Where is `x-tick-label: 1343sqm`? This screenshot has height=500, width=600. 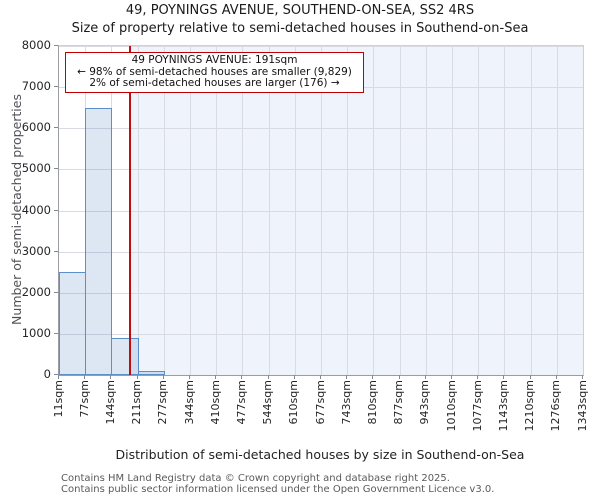
x-tick-label: 1343sqm is located at coordinates (582, 407).